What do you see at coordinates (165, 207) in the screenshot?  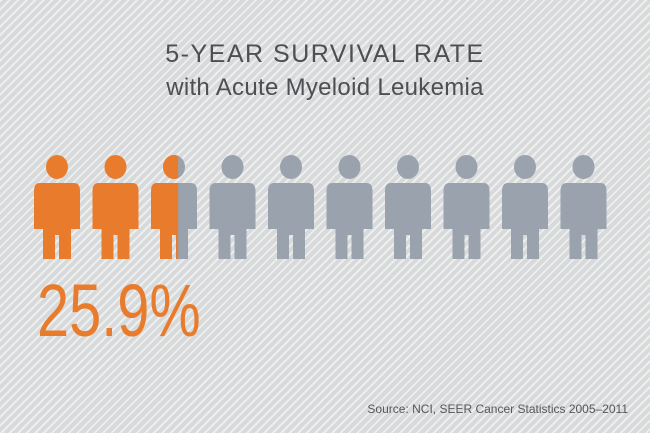 I see `person-icon-partial-fill` at bounding box center [165, 207].